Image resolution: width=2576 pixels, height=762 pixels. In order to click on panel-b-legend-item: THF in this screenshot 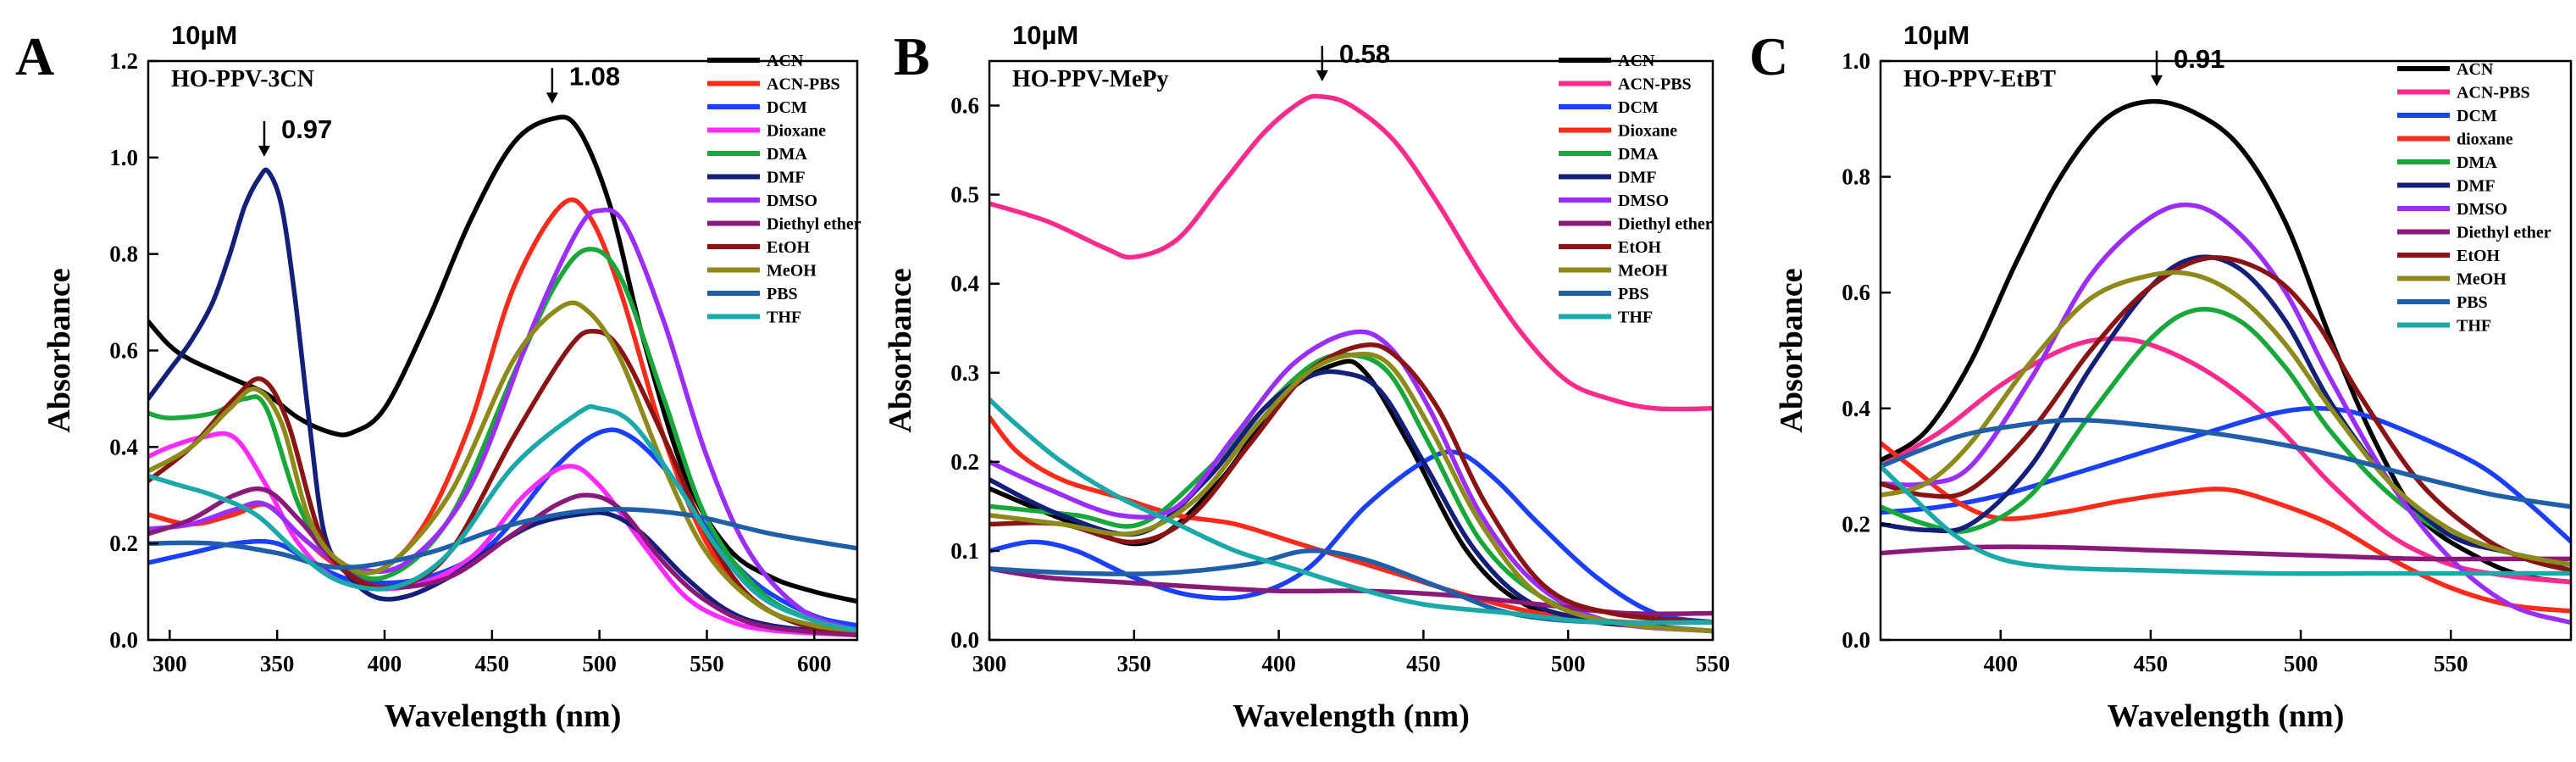, I will do `click(1606, 318)`.